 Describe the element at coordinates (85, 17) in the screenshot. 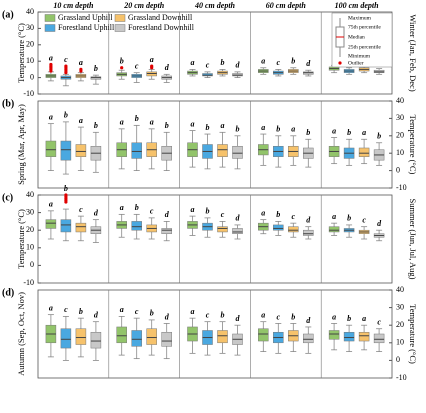

I see `legend-label: Grassland Uphill` at that location.